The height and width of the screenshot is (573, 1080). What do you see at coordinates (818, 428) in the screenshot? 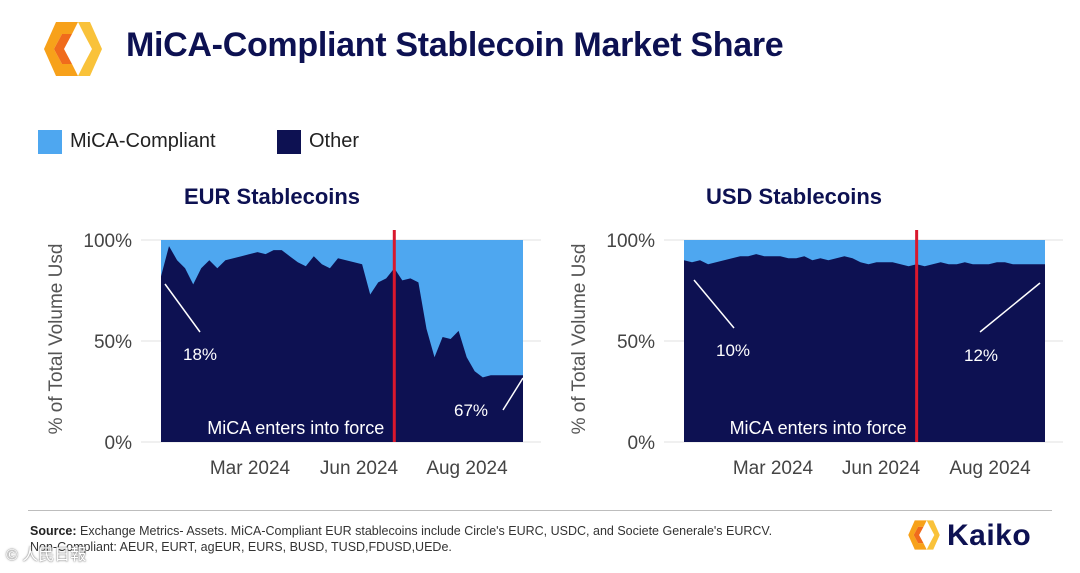
I see `usd-event-label: MiCA enters into force` at bounding box center [818, 428].